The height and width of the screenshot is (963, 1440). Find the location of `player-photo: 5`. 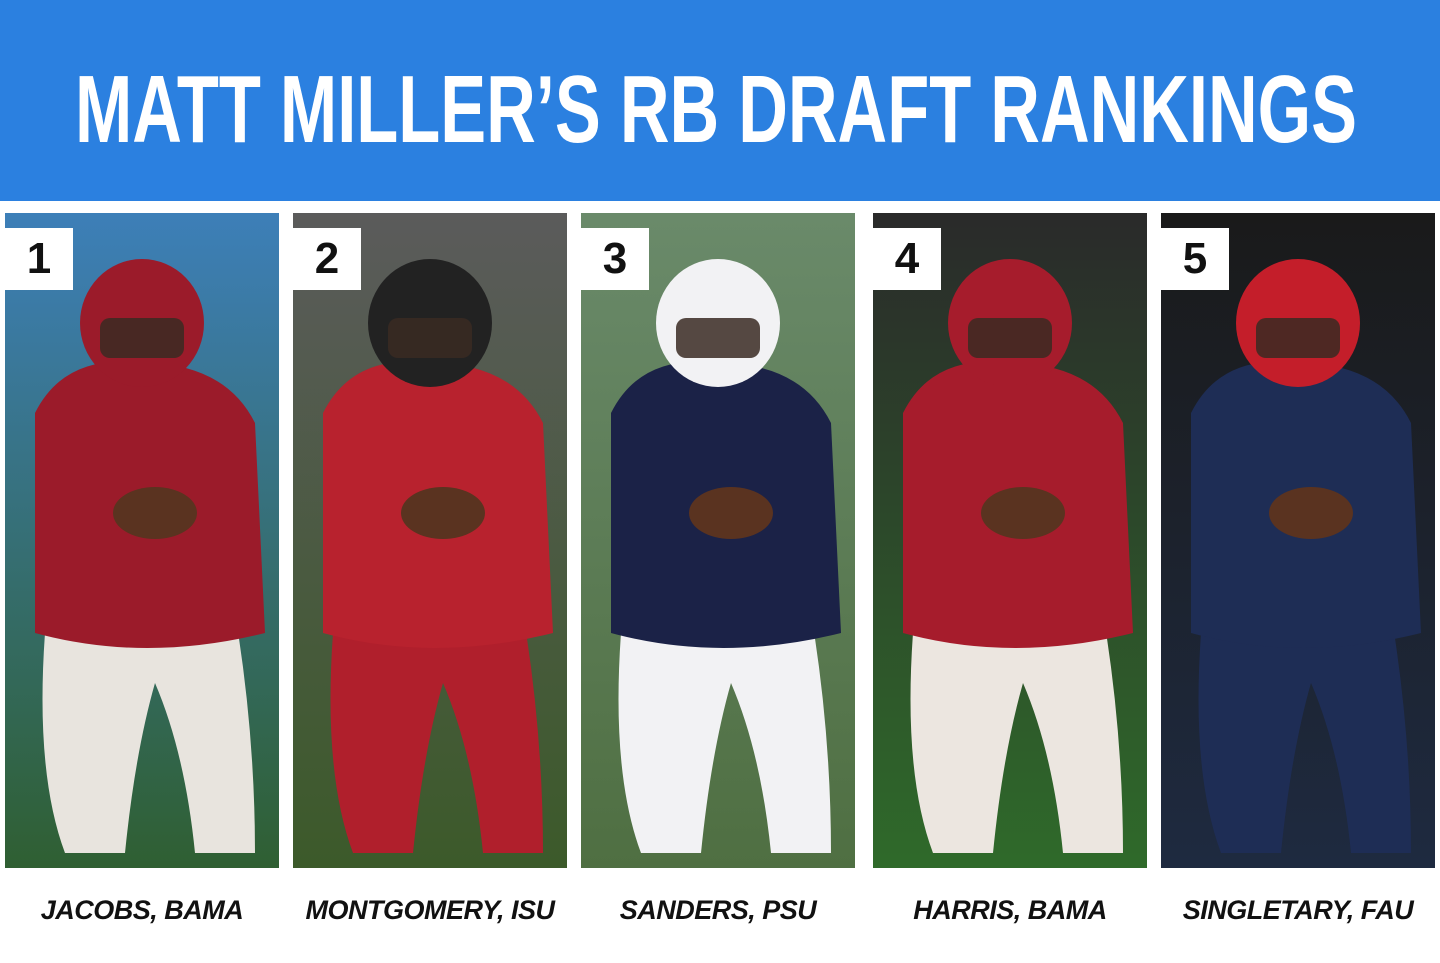

player-photo: 5 is located at coordinates (1298, 540).